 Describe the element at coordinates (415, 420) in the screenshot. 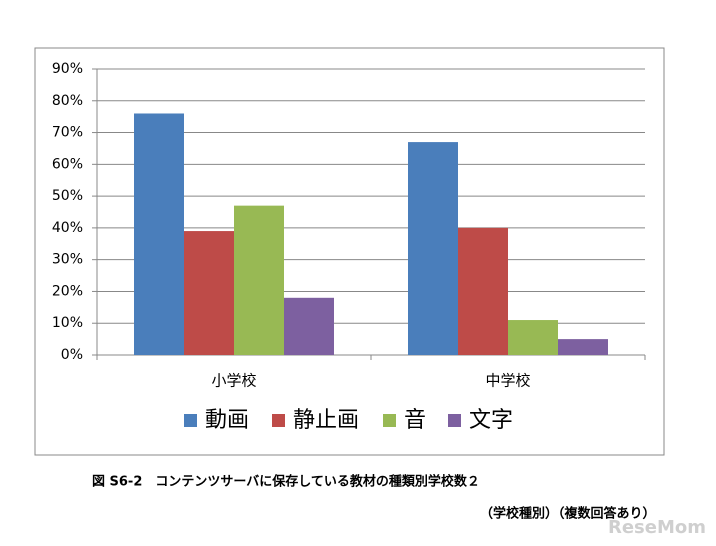

I see `legend-label: 音` at that location.